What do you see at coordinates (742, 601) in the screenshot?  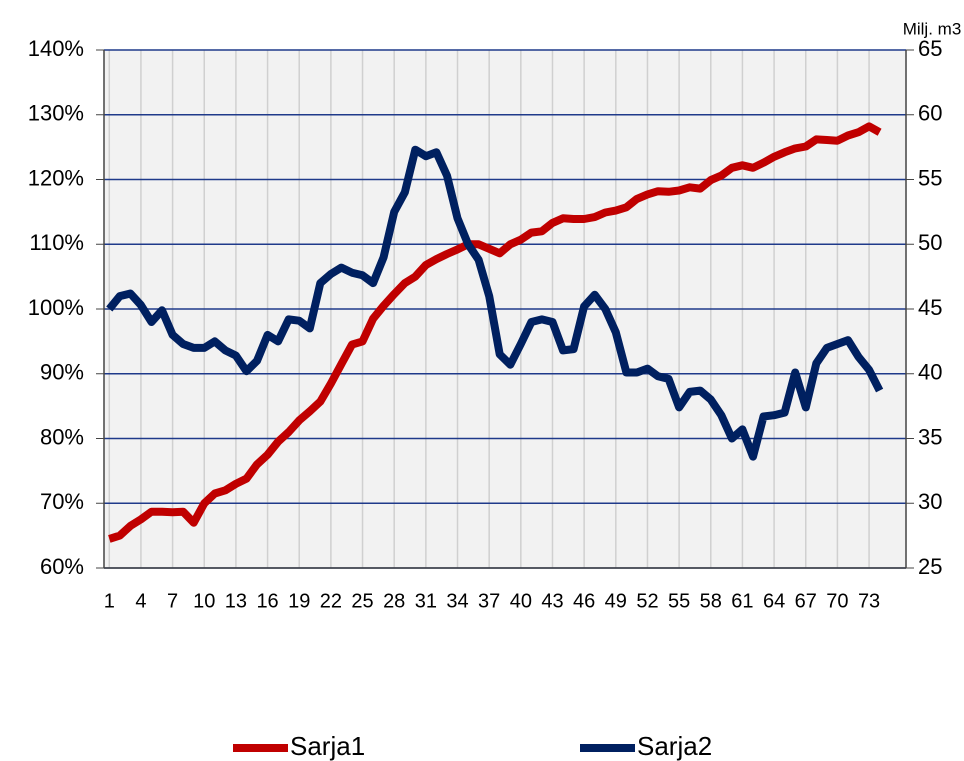 I see `x-tick-label: 61` at bounding box center [742, 601].